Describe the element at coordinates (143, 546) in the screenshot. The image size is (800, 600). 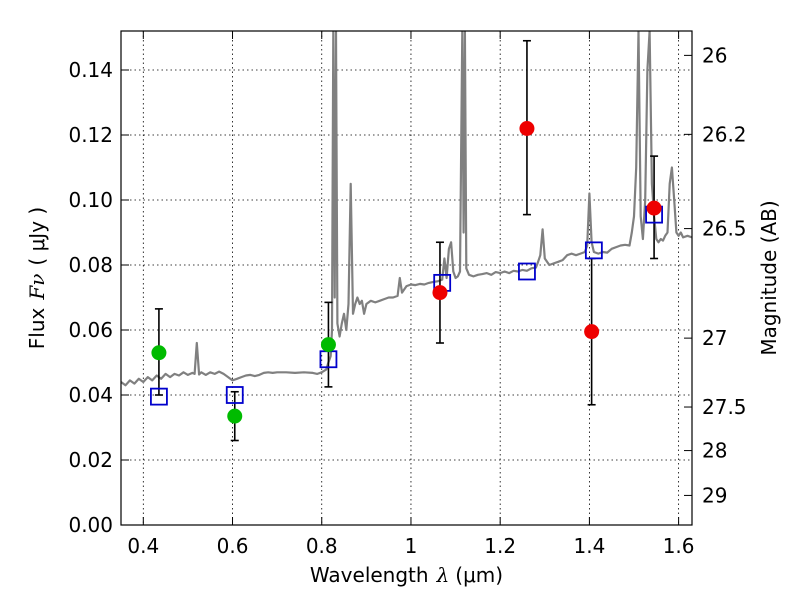
I see `x-tick-label: 0.4` at that location.